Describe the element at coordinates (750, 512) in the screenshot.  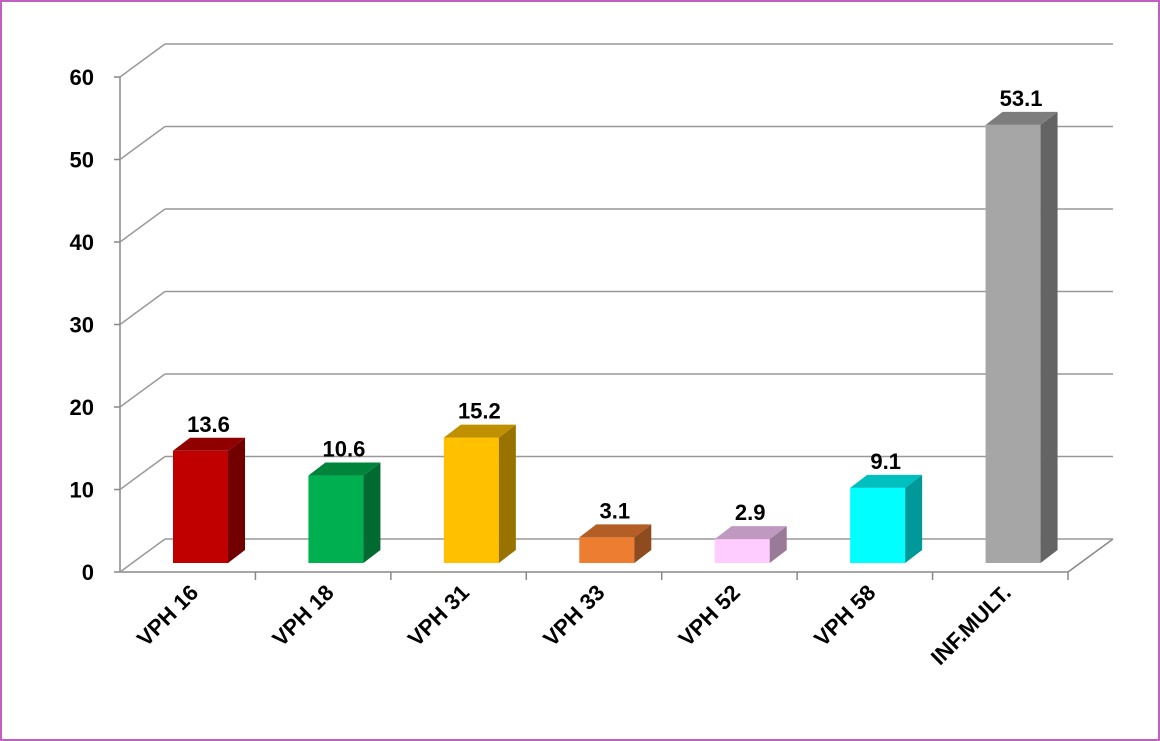
I see `value-label: 2.9` at that location.